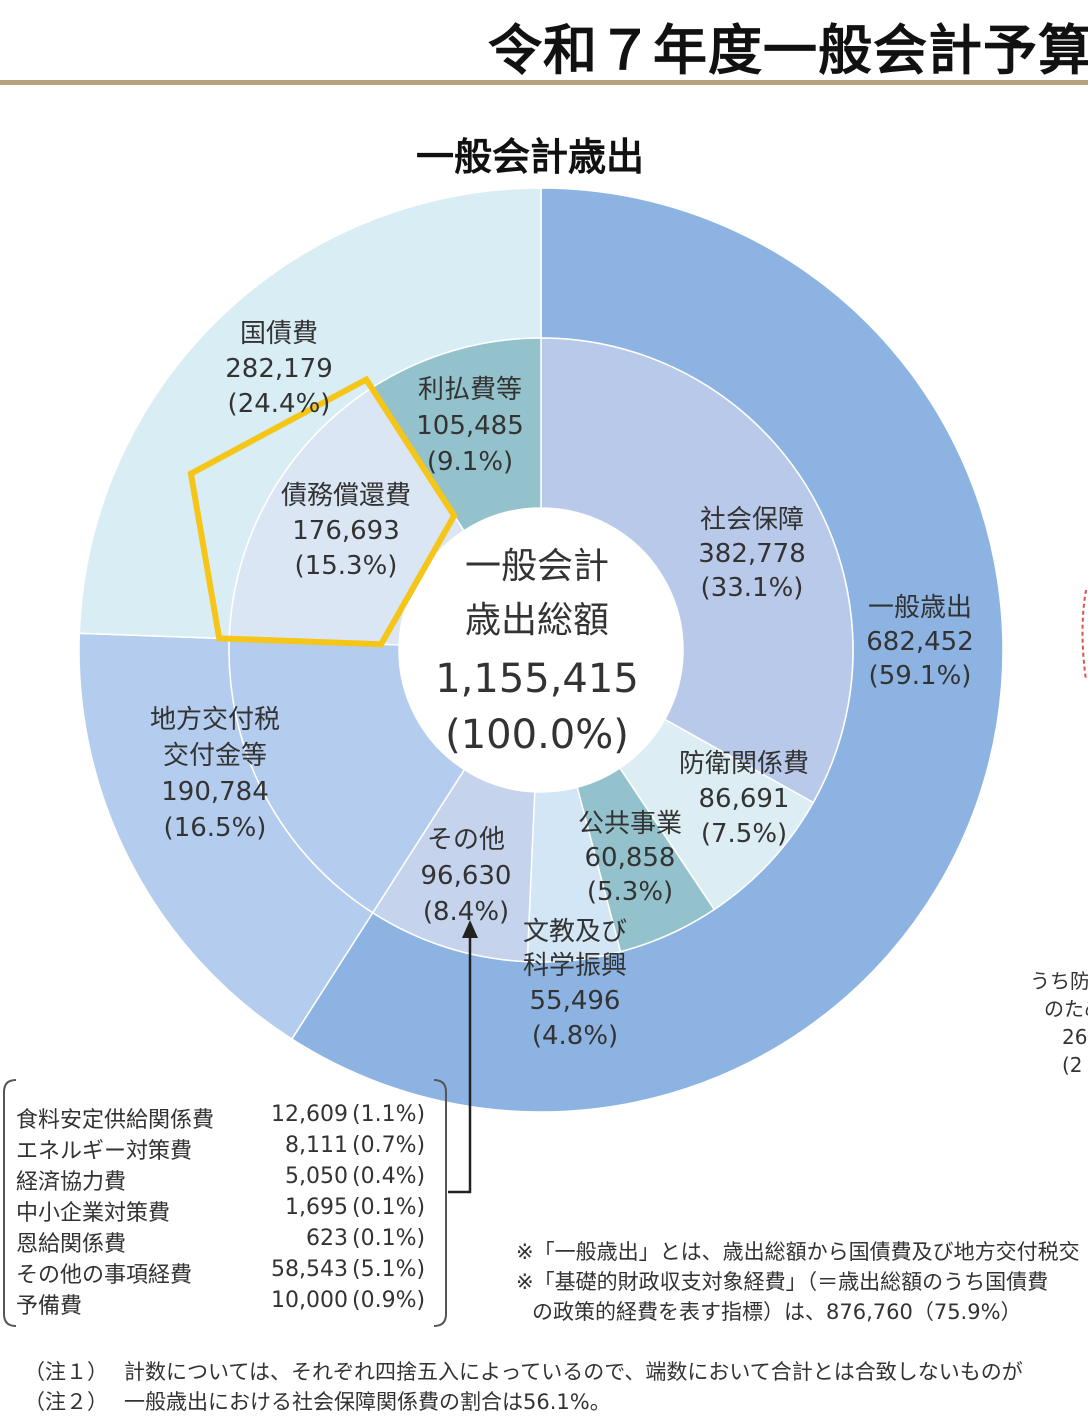 This screenshot has width=1088, height=1427. Describe the element at coordinates (316, 1176) in the screenshot. I see `list-item-value: 5,050` at that location.